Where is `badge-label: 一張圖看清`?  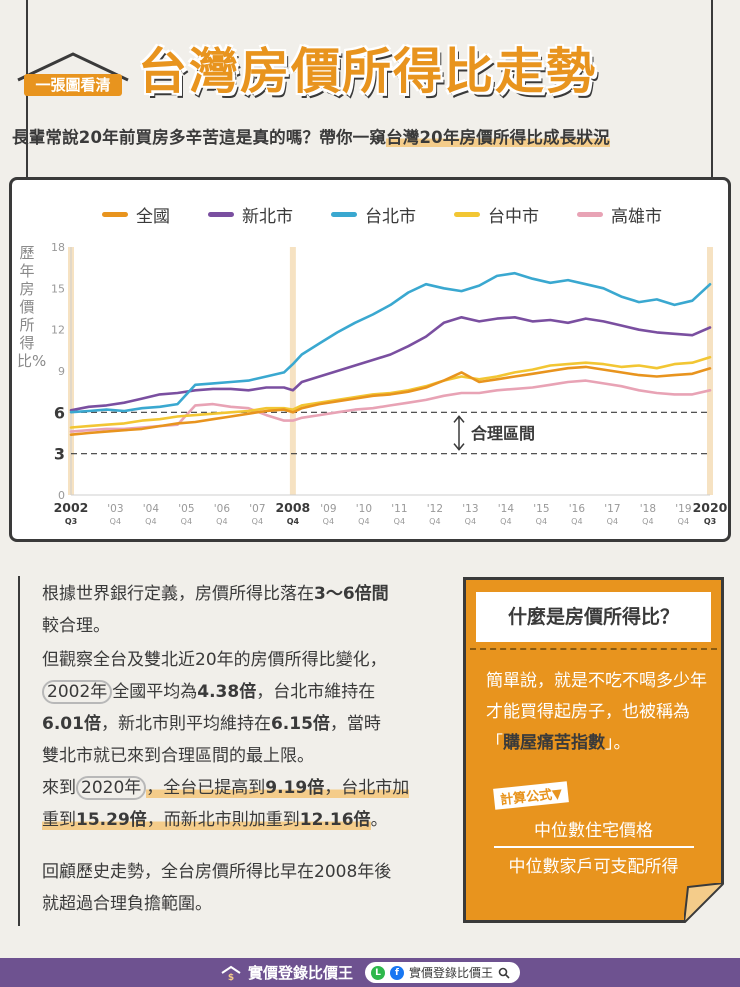 badge-label: 一張圖看清 is located at coordinates (73, 85).